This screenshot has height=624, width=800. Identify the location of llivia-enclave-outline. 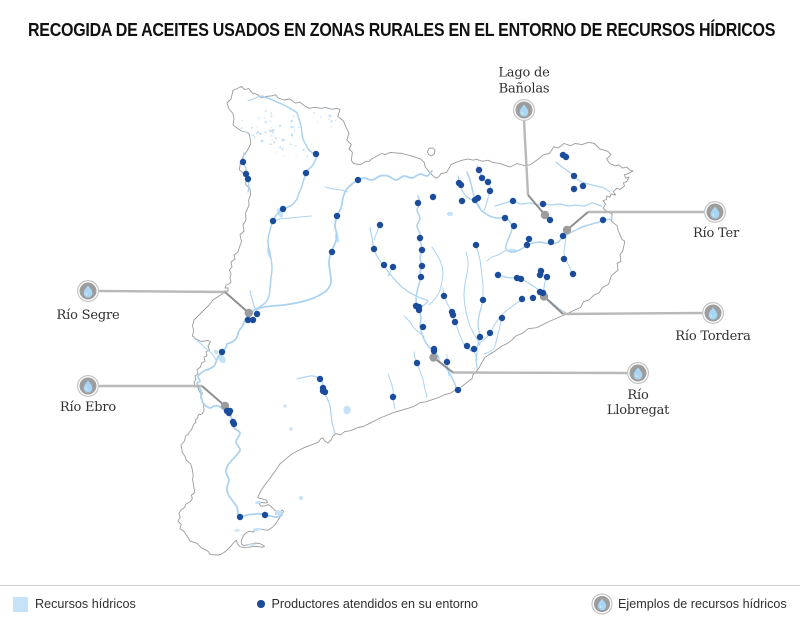
(431, 152).